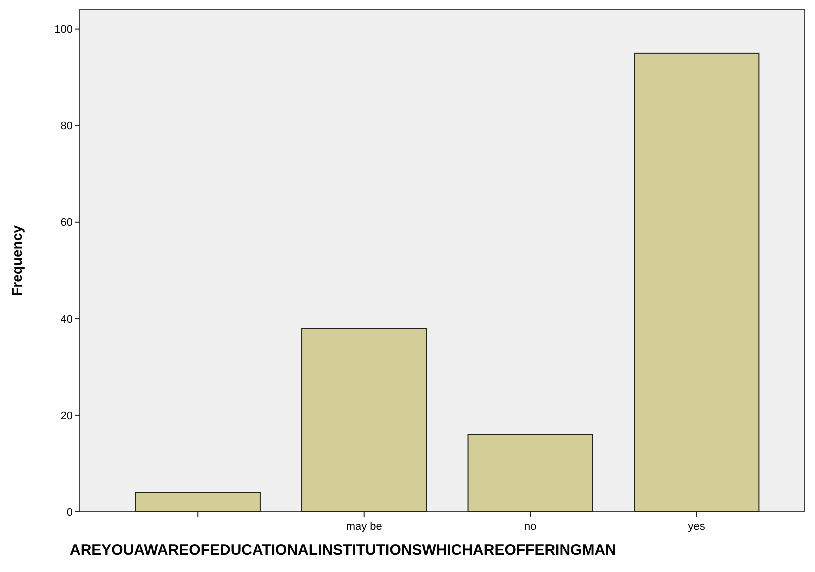 The width and height of the screenshot is (815, 572). What do you see at coordinates (17, 260) in the screenshot?
I see `y-axis-title: Frequency` at bounding box center [17, 260].